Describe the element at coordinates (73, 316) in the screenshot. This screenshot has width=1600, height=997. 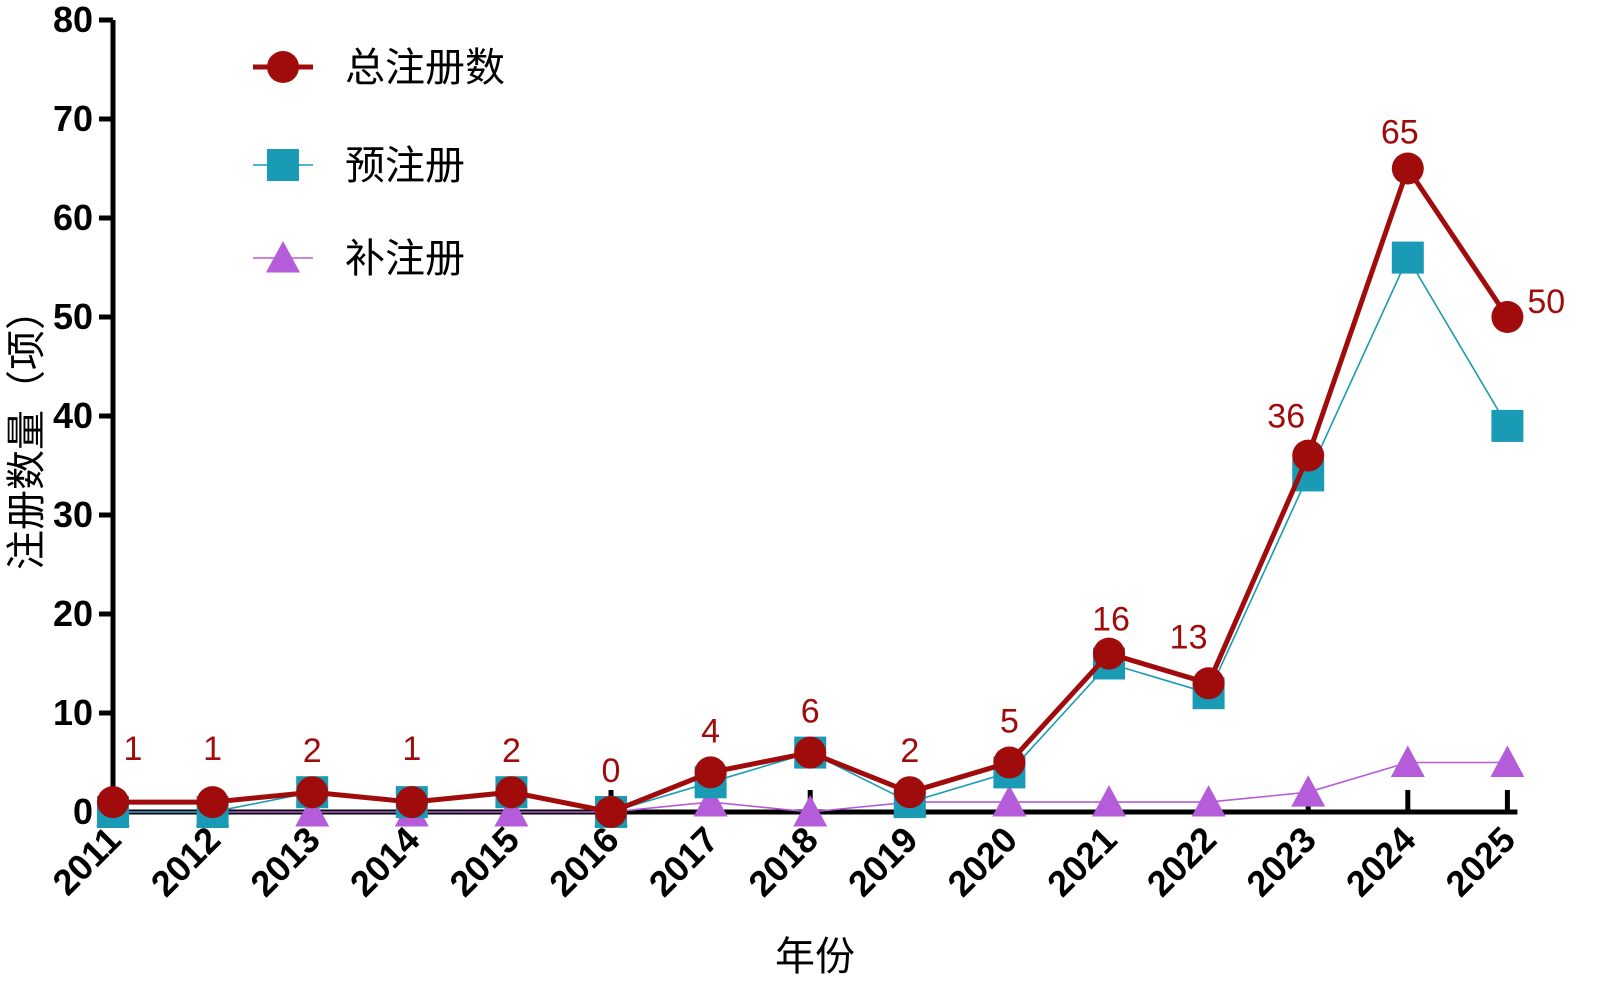
I see `y-tick-label: 50` at that location.